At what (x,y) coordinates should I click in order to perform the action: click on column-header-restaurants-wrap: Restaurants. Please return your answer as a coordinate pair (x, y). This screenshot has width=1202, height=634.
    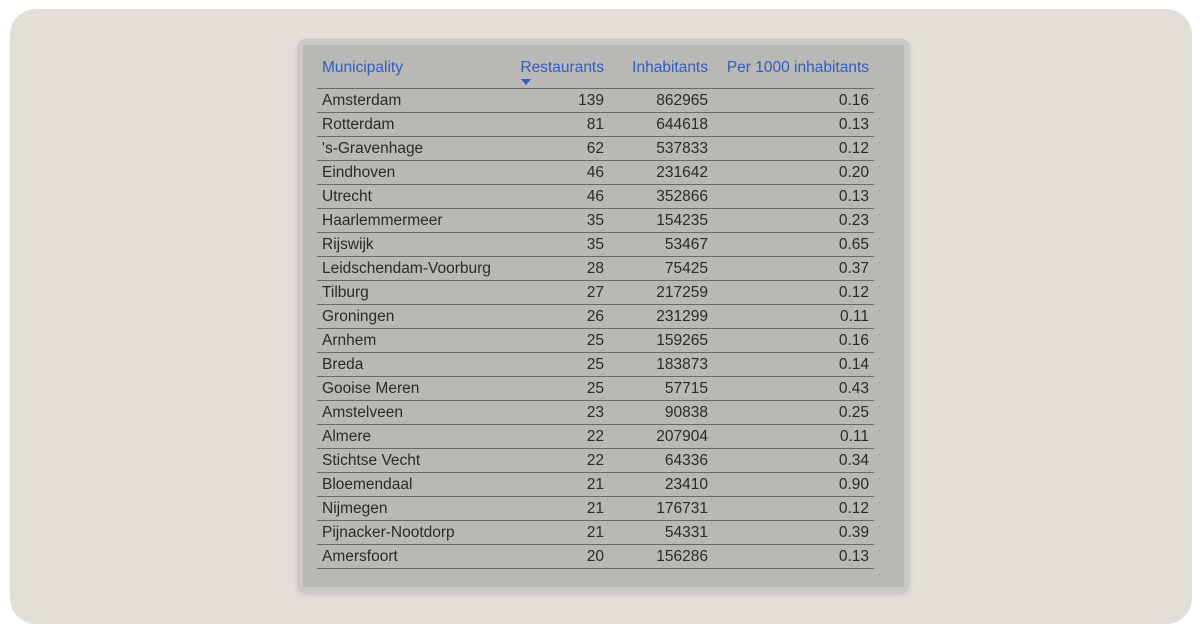
    Looking at the image, I should click on (562, 72).